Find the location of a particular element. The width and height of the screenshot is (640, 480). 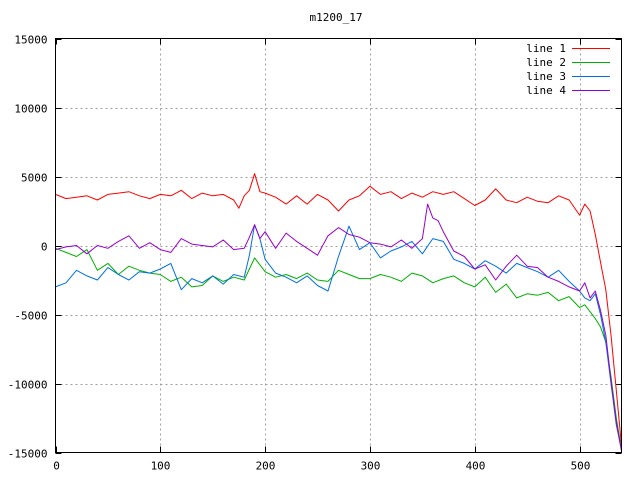

y-tick-label: -5000 is located at coordinates (30, 316).